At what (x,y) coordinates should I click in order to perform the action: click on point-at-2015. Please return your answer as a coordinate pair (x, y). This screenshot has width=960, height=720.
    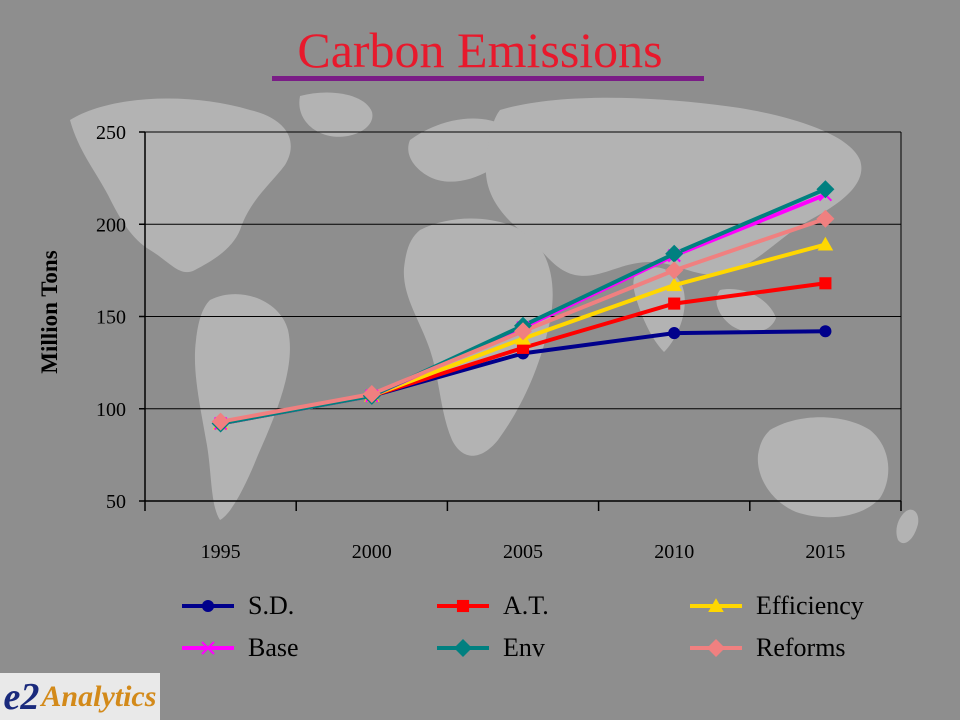
    Looking at the image, I should click on (825, 283).